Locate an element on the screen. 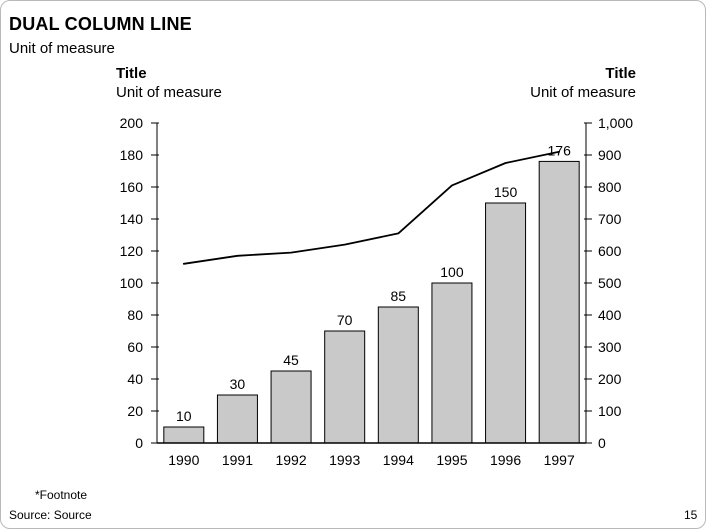  right-axis-tick-label: 900 is located at coordinates (610, 155).